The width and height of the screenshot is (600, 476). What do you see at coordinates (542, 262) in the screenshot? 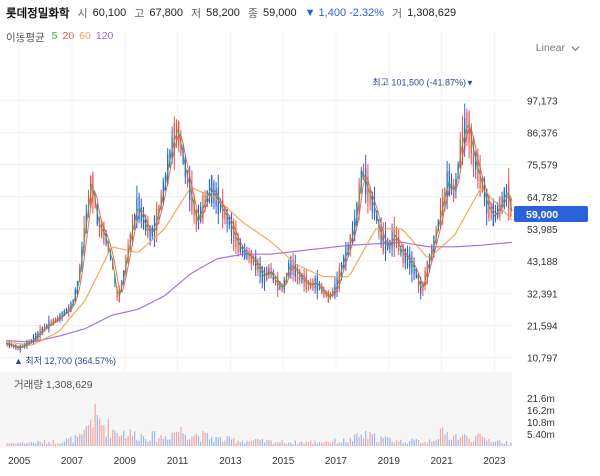
I see `y-tick-label: 43,188` at bounding box center [542, 262].